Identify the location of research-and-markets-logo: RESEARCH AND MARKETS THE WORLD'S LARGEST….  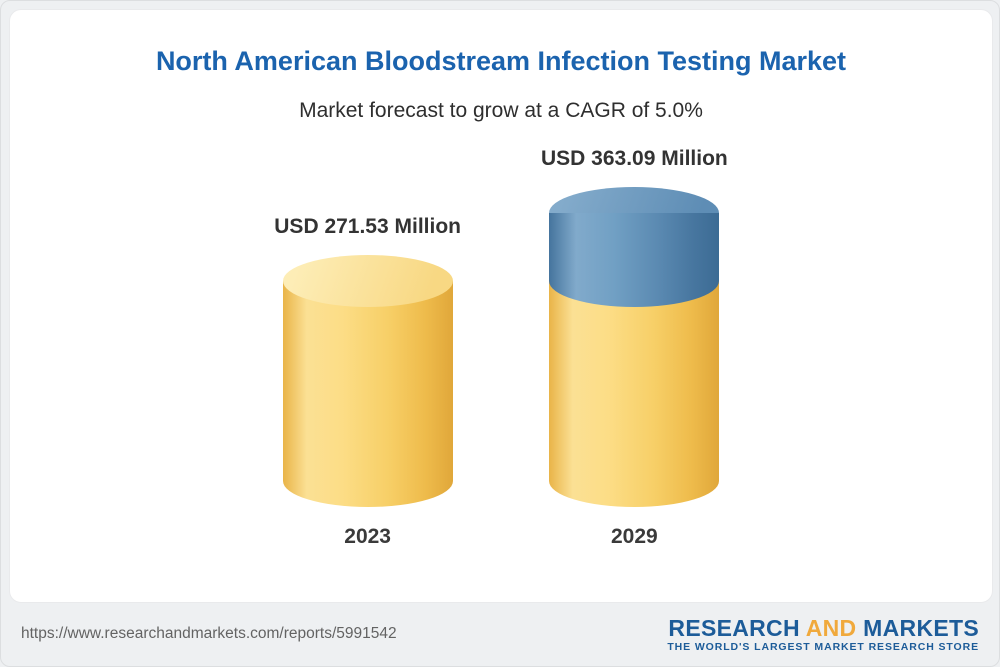
(823, 634).